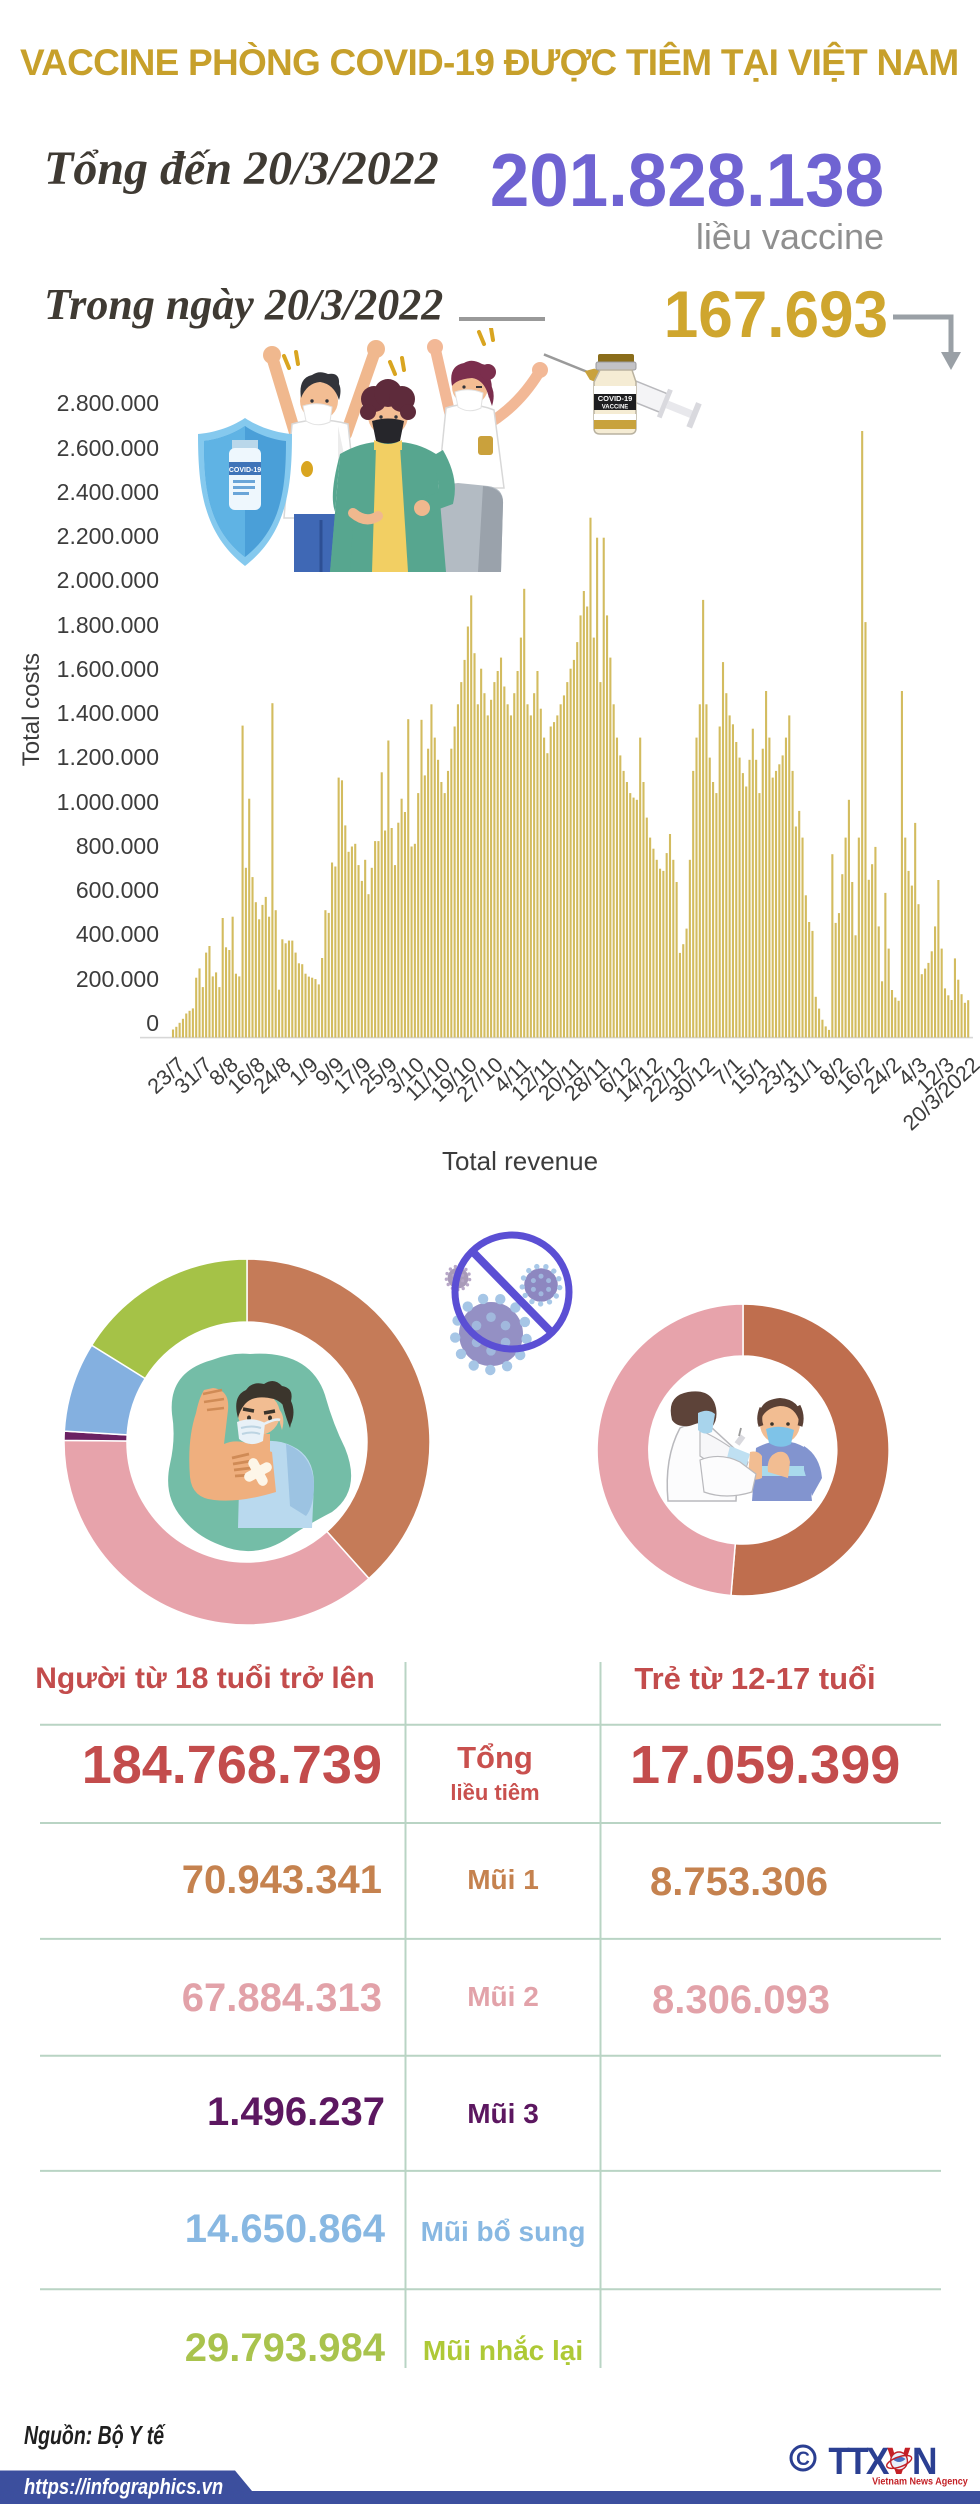  What do you see at coordinates (615, 408) in the screenshot?
I see `svg-text: VACCINE` at bounding box center [615, 408].